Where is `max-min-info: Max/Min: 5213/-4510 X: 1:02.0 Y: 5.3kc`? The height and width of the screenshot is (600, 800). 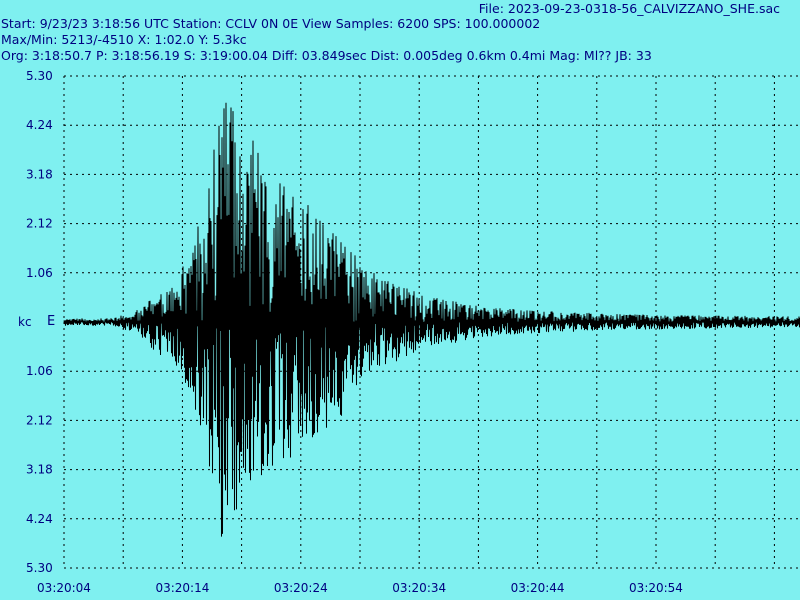 max-min-info: Max/Min: 5213/-4510 X: 1:02.0 Y: 5.3kc is located at coordinates (124, 39).